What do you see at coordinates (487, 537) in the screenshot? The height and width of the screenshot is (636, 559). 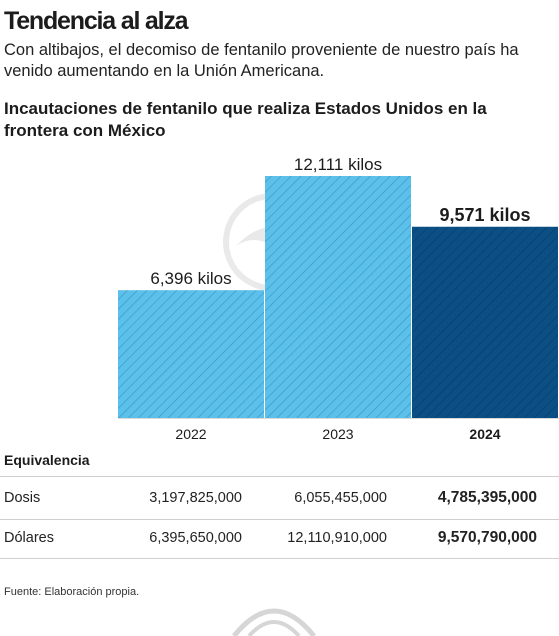 I see `cell-2024: 9,570,790,000` at bounding box center [487, 537].